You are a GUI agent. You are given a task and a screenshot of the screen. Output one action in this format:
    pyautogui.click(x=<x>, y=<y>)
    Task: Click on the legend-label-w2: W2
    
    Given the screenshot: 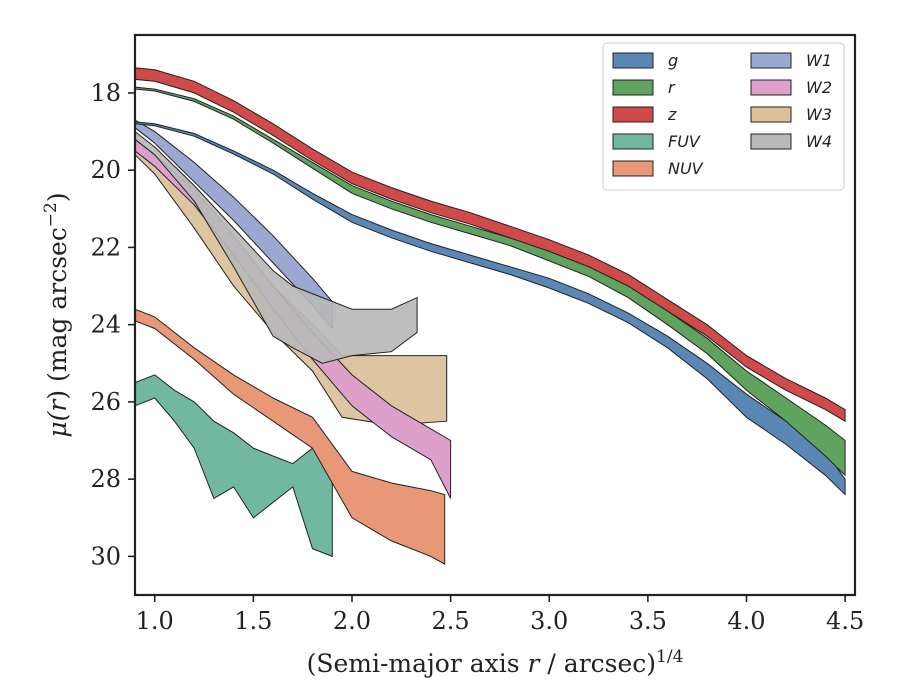 What is the action you would take?
    pyautogui.click(x=819, y=87)
    